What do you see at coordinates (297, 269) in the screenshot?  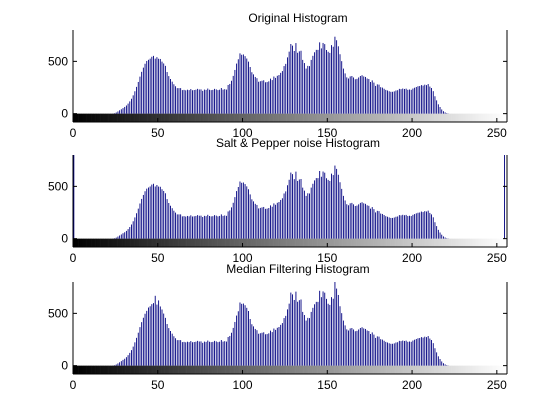 I see `subplot-title: Median Filtering Histogram` at bounding box center [297, 269].